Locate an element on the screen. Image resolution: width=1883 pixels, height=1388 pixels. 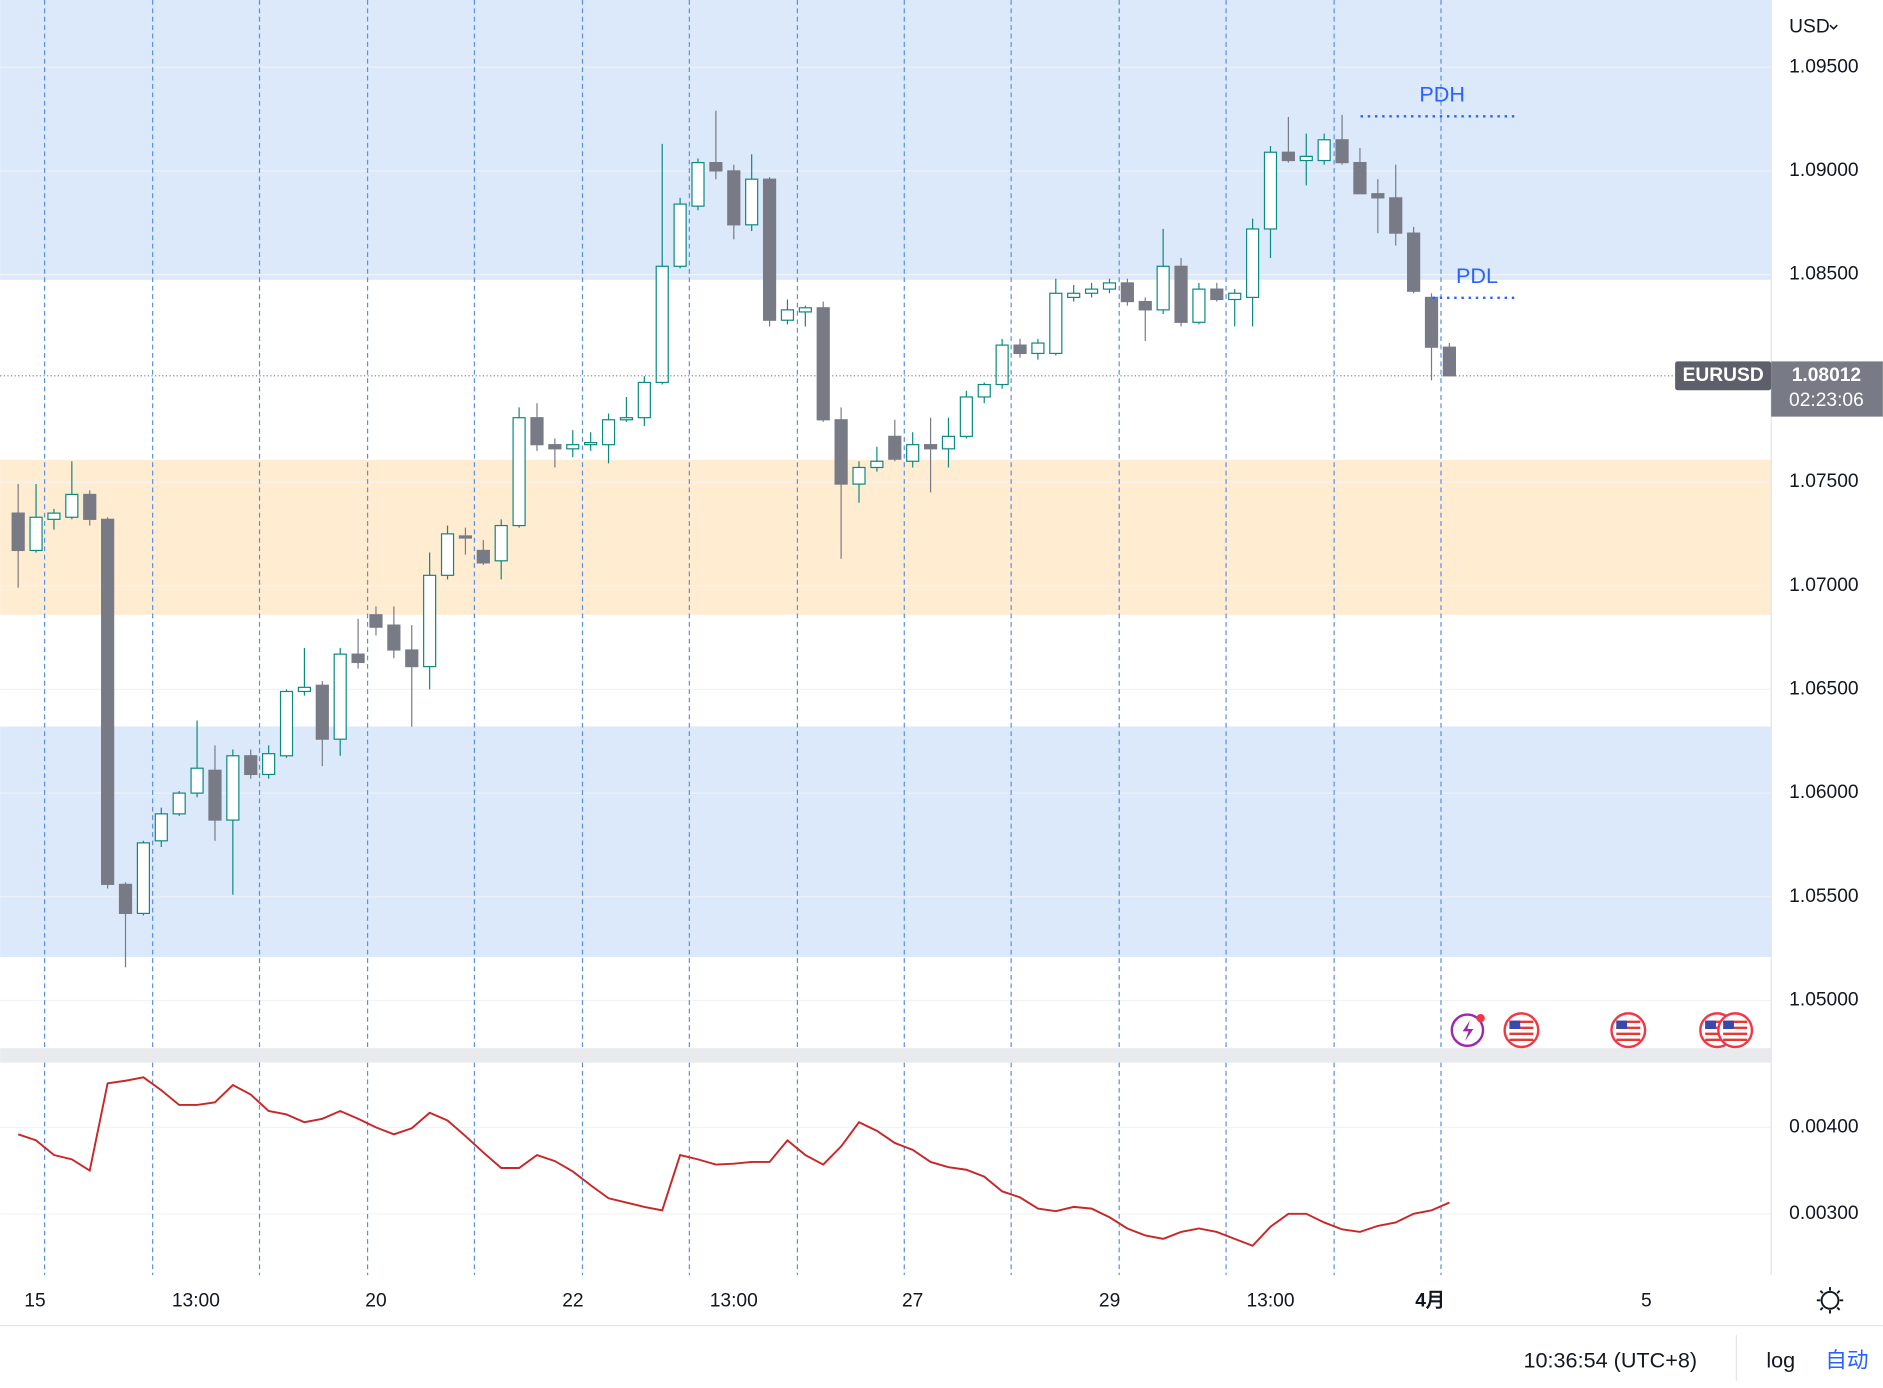
event-icons is located at coordinates (1467, 1030).